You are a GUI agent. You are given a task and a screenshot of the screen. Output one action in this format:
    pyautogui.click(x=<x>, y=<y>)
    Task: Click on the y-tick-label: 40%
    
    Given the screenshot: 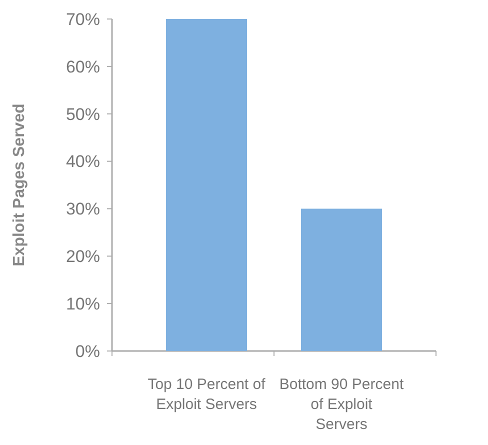 What is the action you would take?
    pyautogui.click(x=83, y=162)
    